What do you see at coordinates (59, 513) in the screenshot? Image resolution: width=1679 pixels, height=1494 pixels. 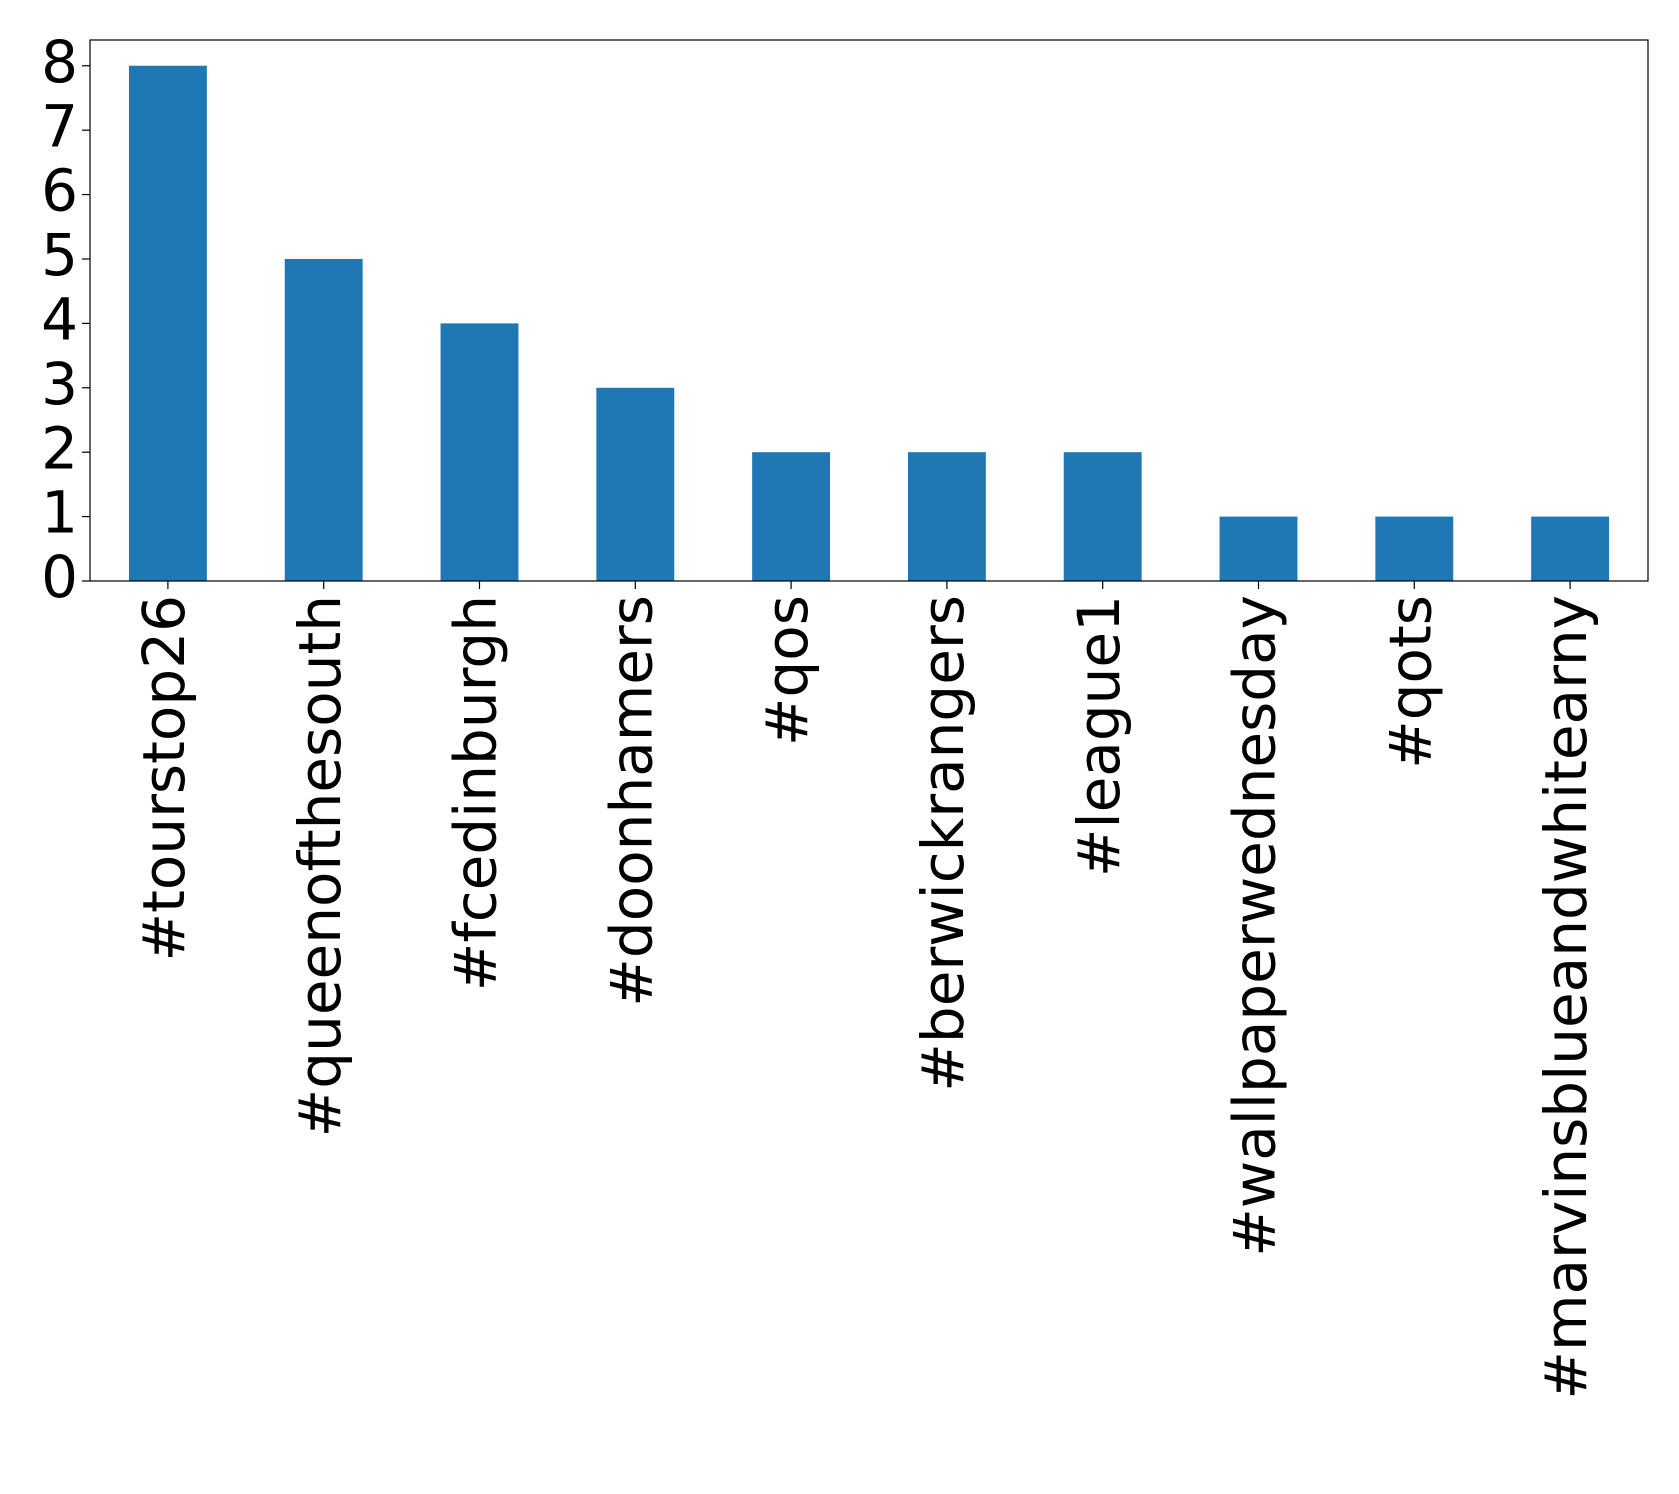 I see `y-tick-label: 1` at bounding box center [59, 513].